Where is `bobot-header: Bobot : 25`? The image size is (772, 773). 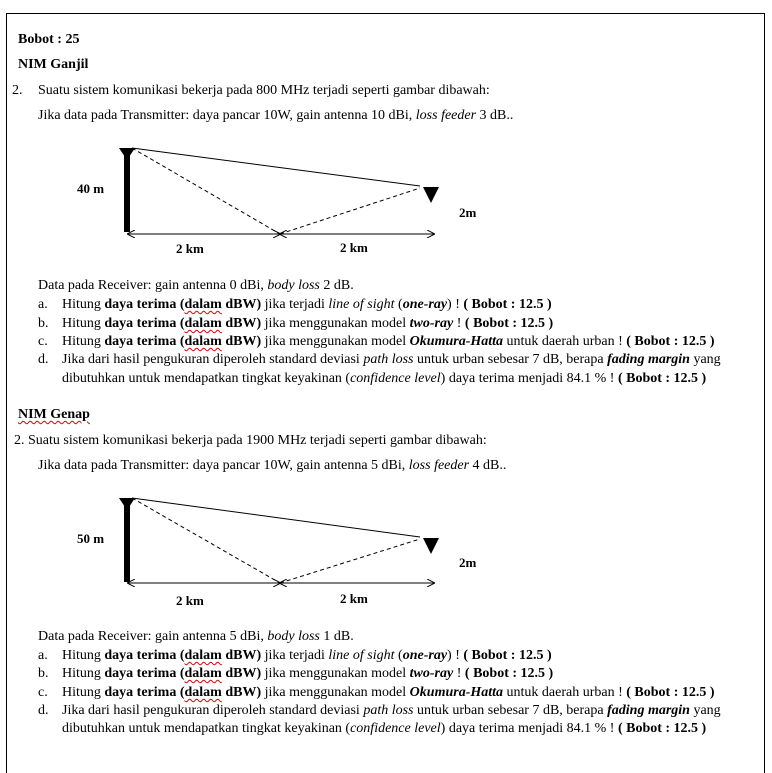 bobot-header: Bobot : 25 is located at coordinates (49, 39).